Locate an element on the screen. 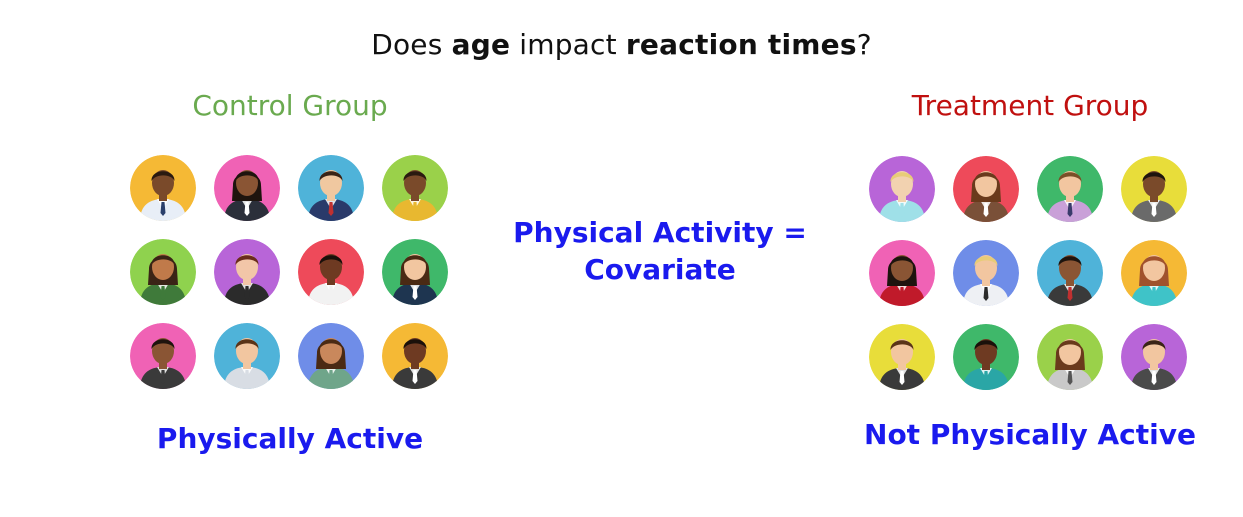 The width and height of the screenshot is (1243, 517). control-avatar-grid is located at coordinates (290, 272).